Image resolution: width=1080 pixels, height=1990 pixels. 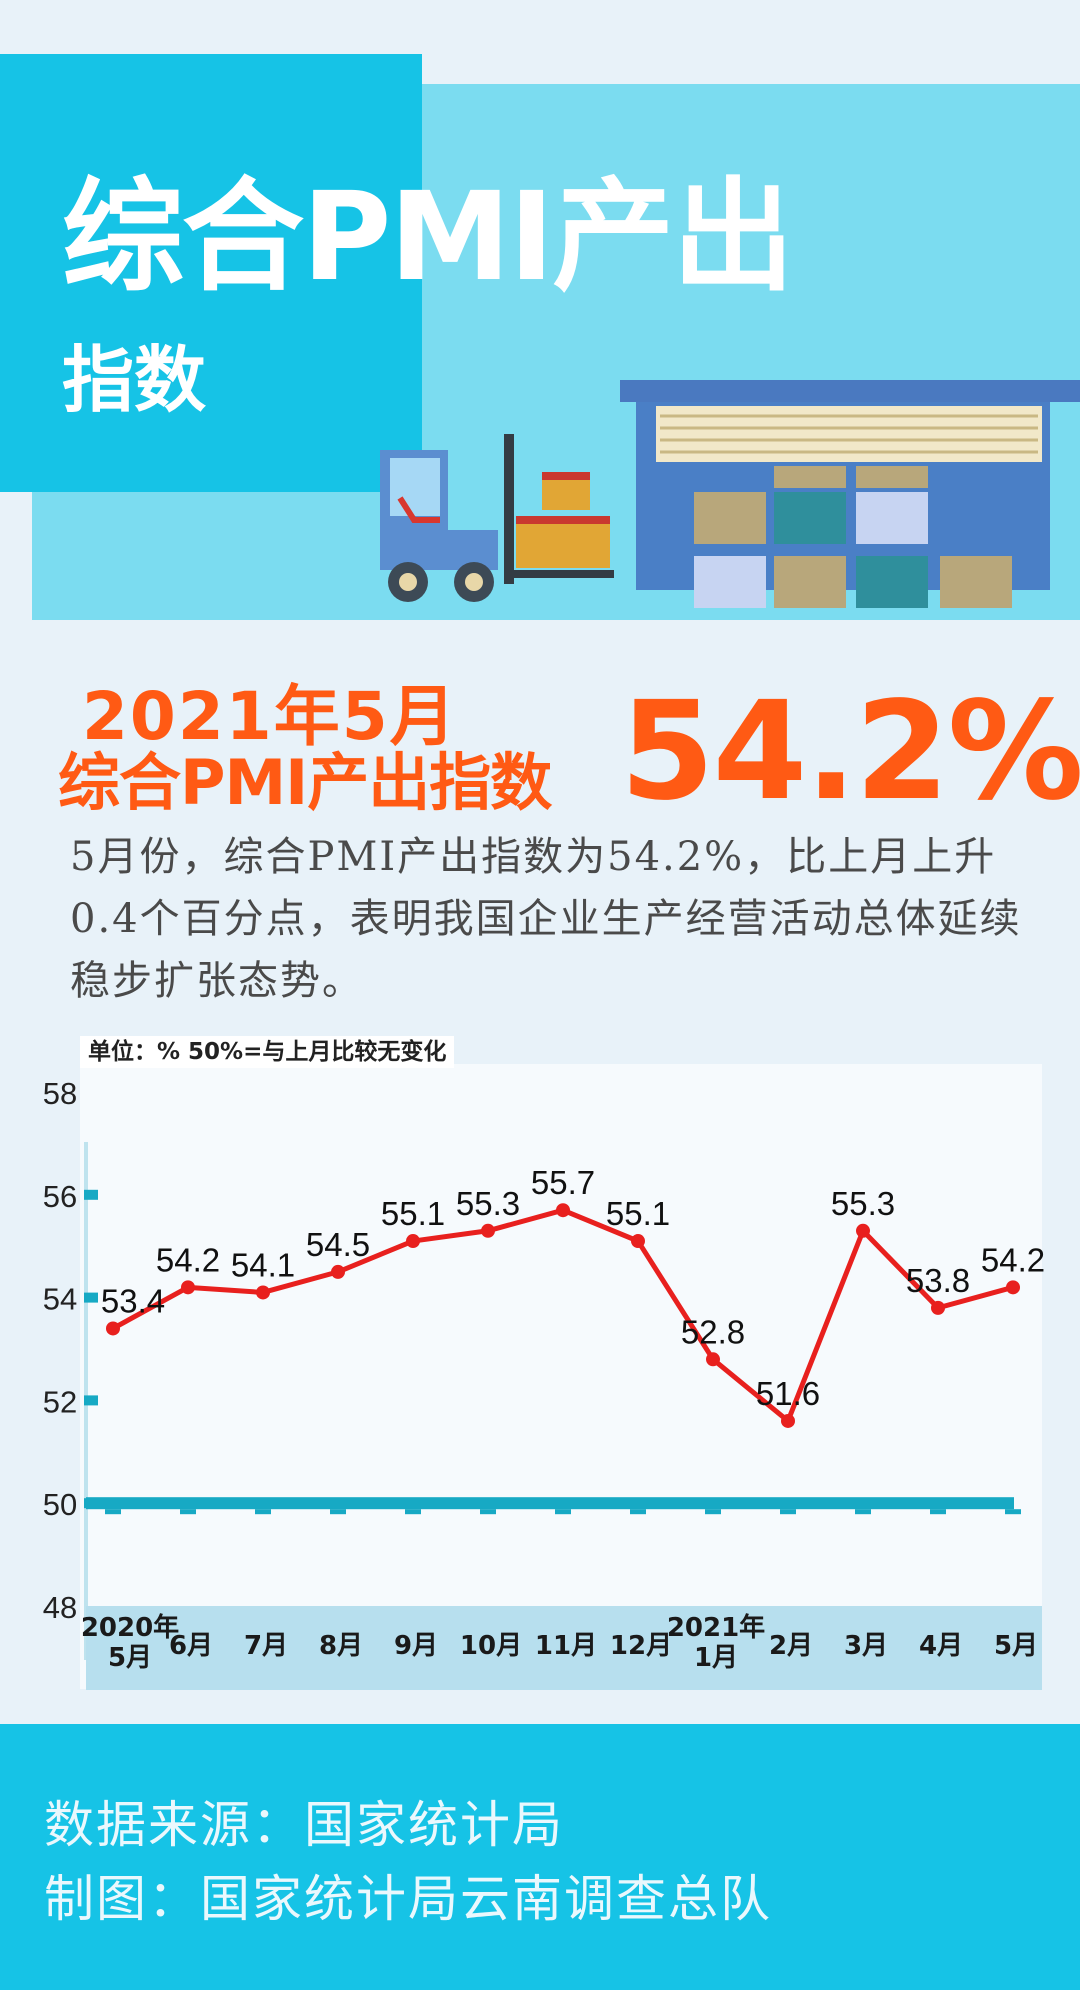 I want to click on x-tick-label: 2021年 1月, so click(x=716, y=1642).